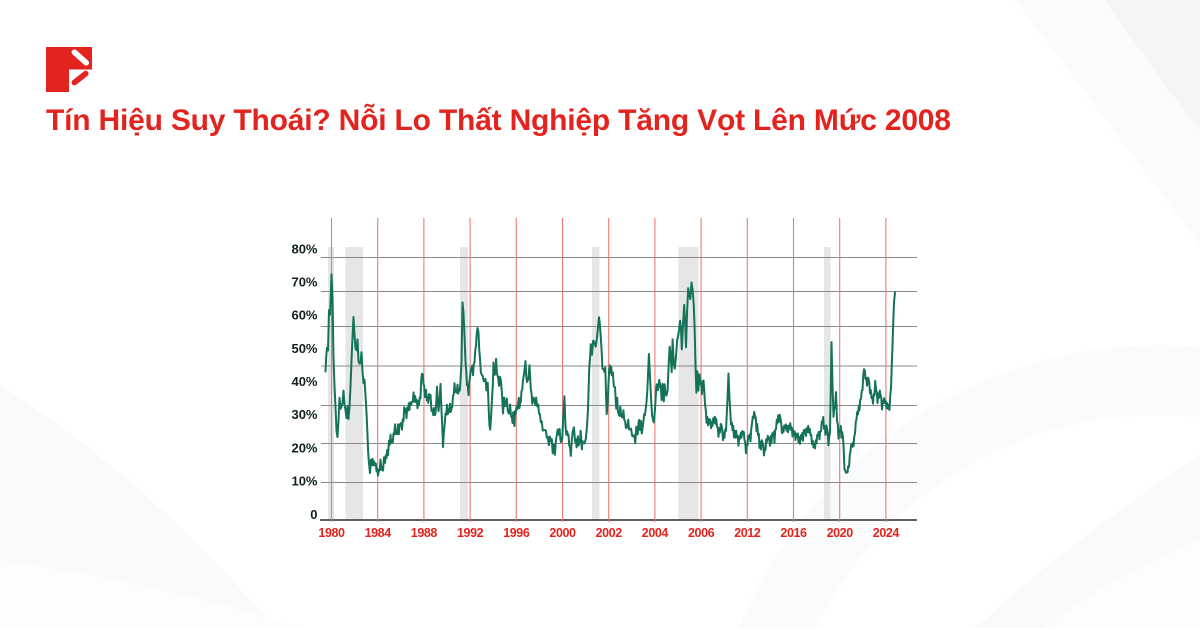  Describe the element at coordinates (470, 533) in the screenshot. I see `svg-text: 1992` at that location.